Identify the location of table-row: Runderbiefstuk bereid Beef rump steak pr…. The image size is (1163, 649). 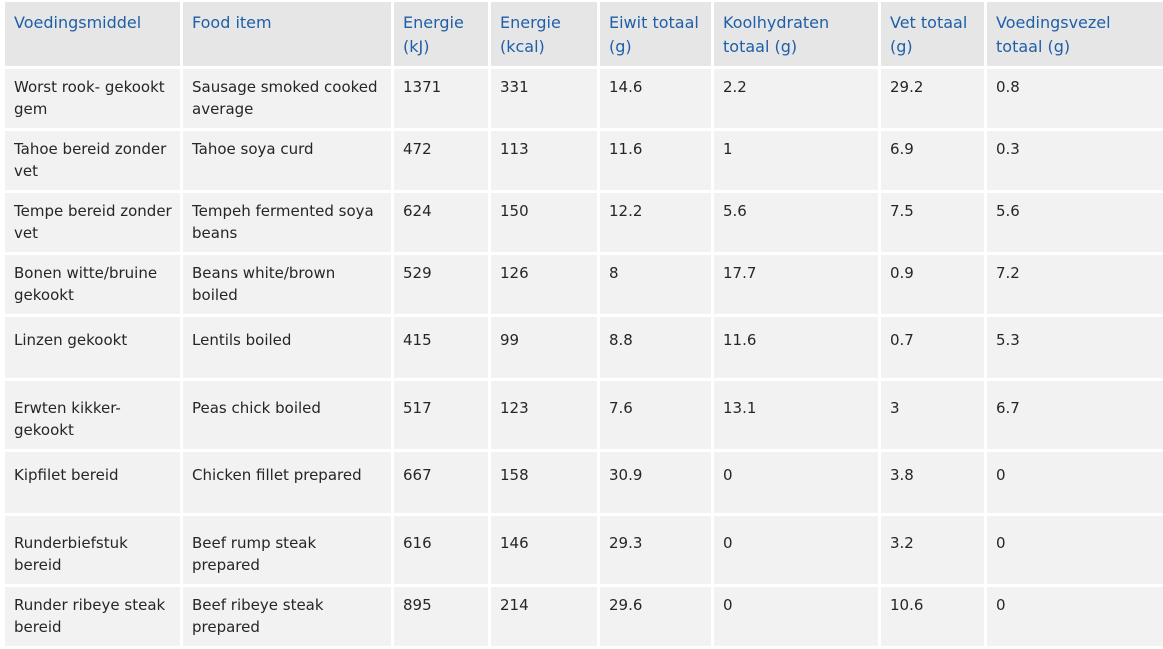
(584, 550).